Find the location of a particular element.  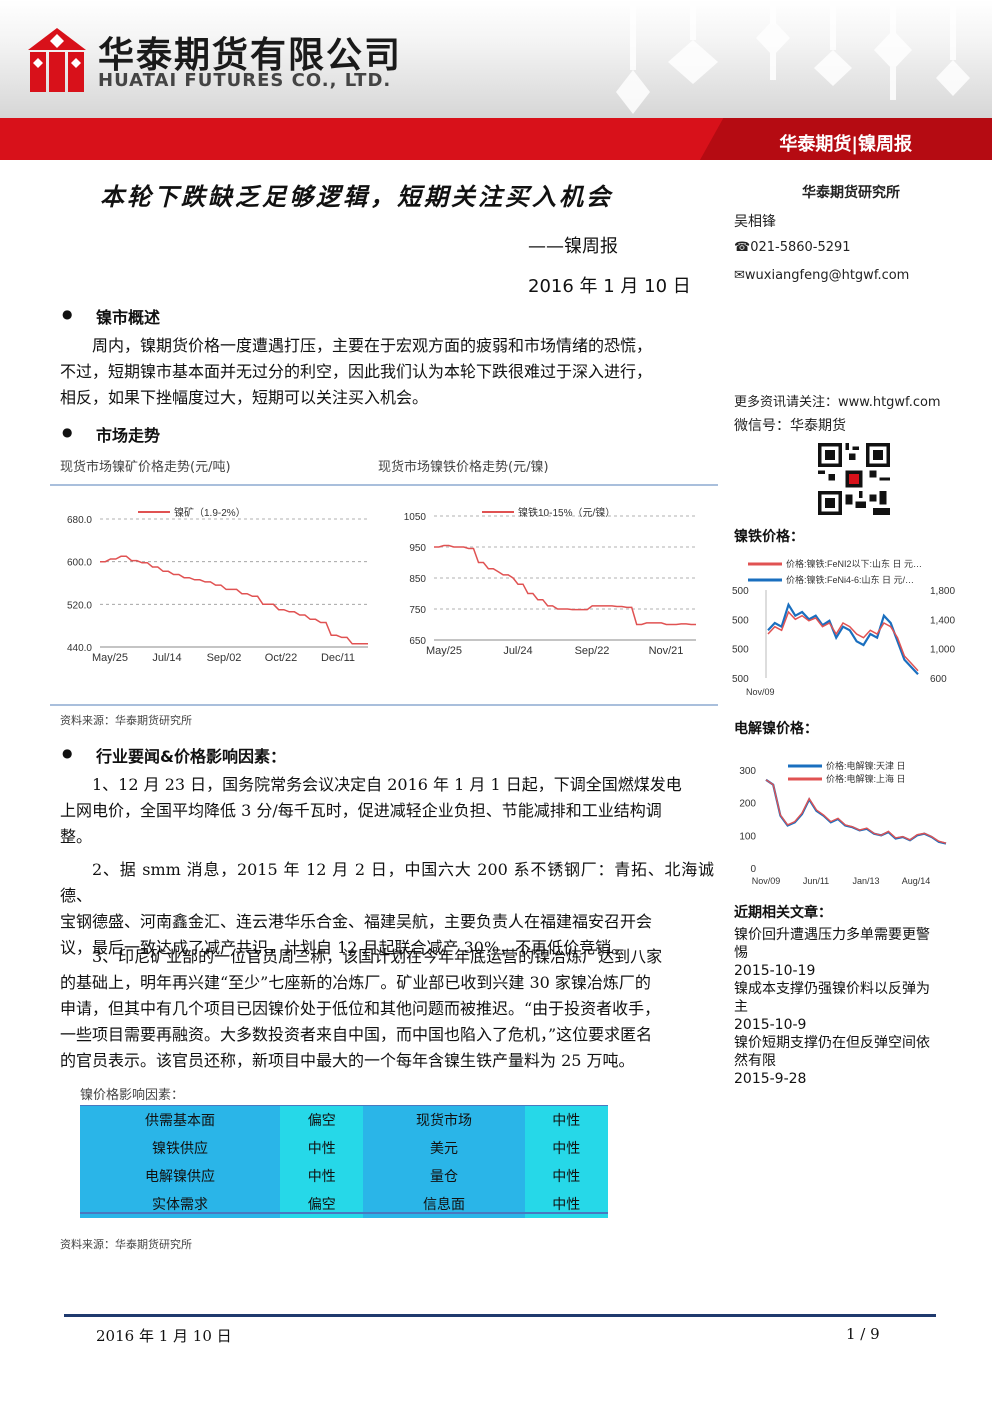

table-row: 镍铁供应 中性 美元 中性 is located at coordinates (344, 1148).